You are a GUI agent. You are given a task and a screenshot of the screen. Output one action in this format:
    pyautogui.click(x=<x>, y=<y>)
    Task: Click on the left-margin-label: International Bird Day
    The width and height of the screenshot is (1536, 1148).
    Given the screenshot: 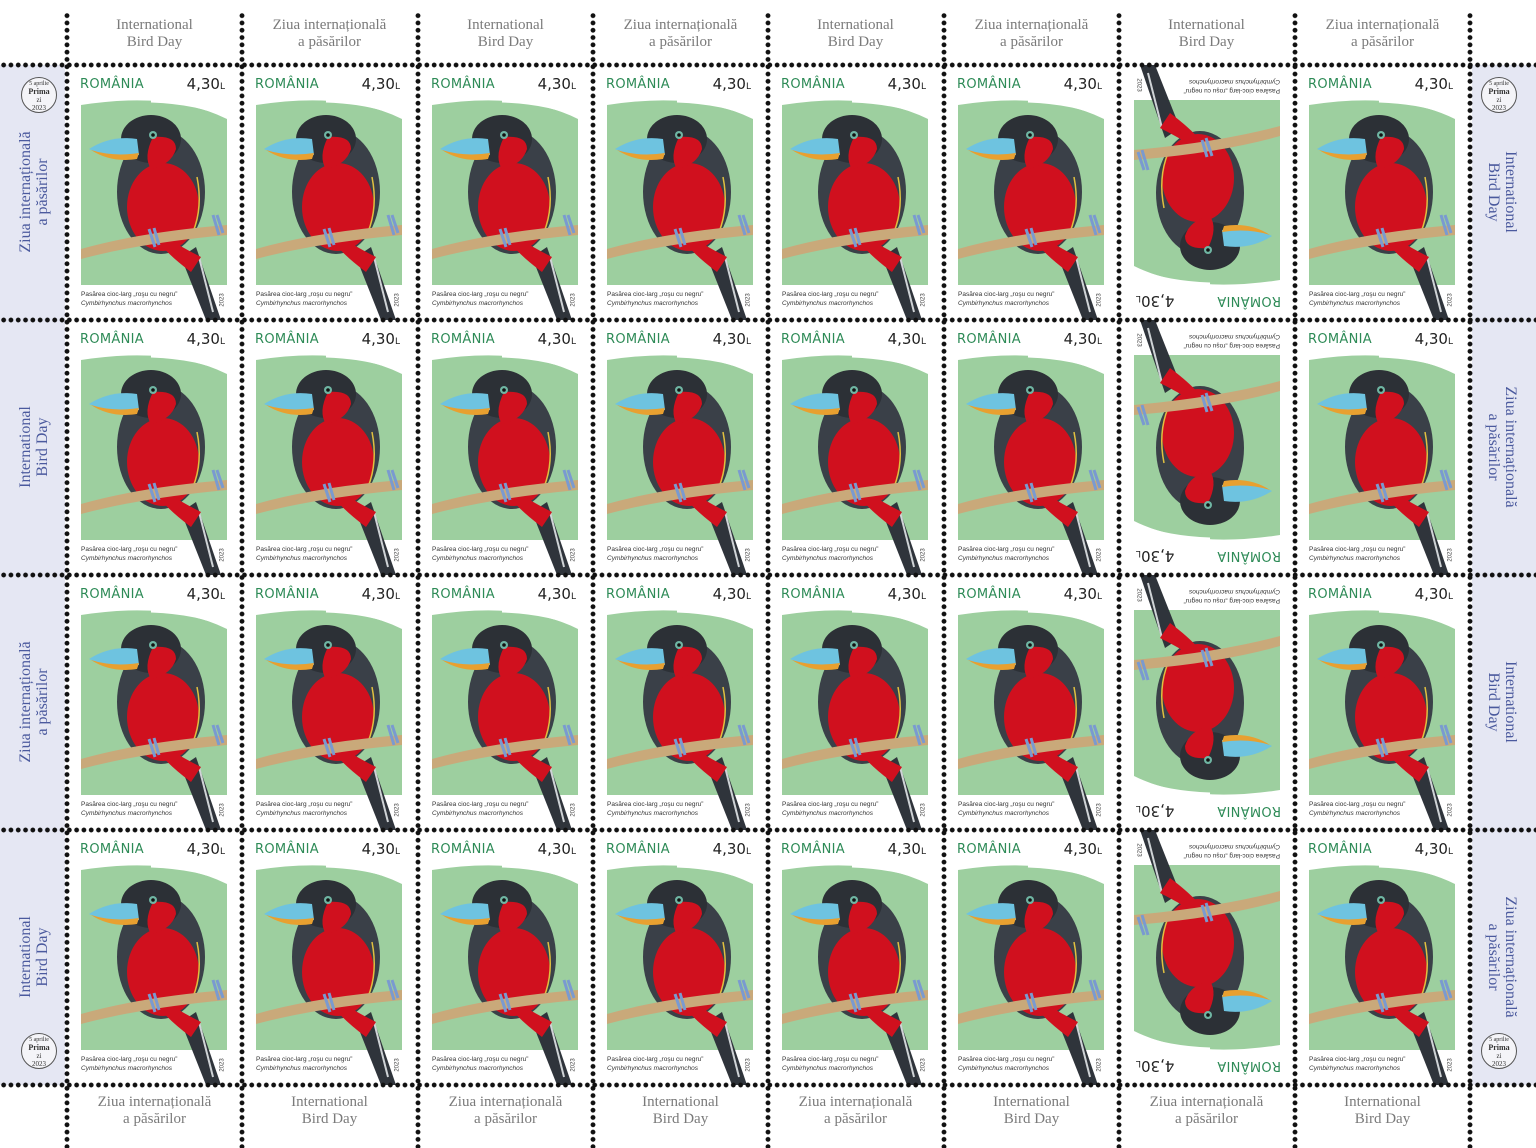 What is the action you would take?
    pyautogui.click(x=34, y=447)
    